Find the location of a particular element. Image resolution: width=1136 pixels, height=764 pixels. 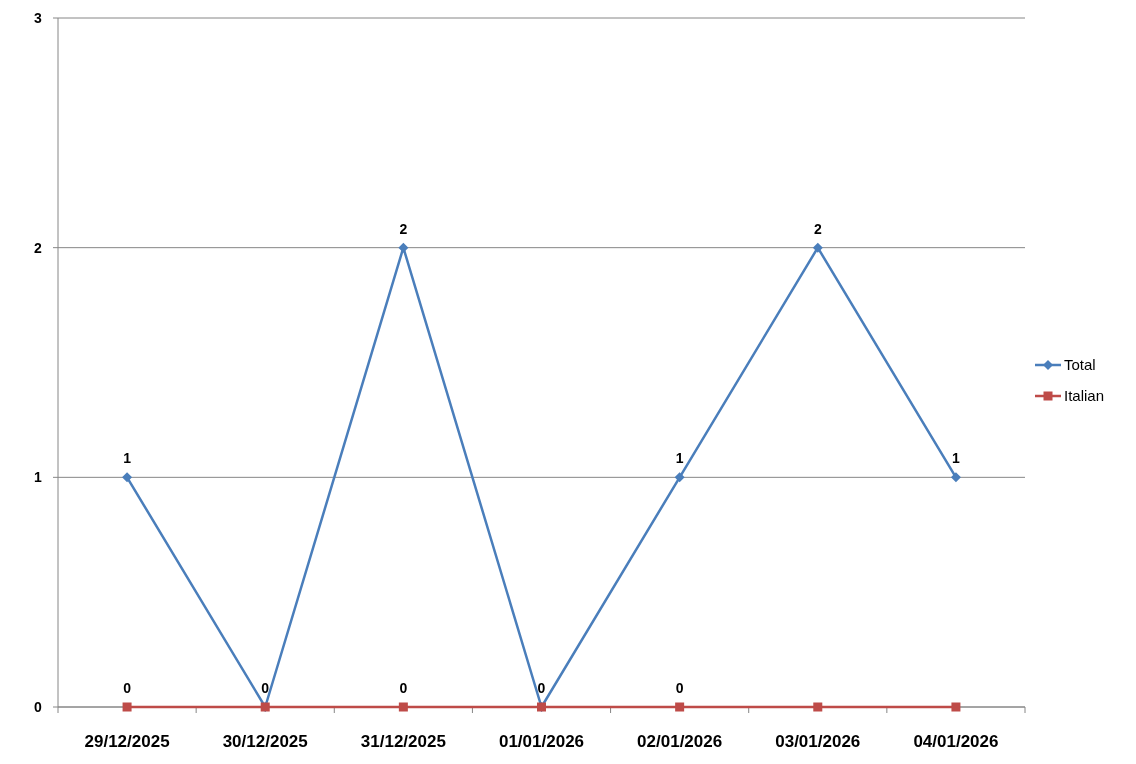

x-tick-label: 01/01/2026 is located at coordinates (541, 741).